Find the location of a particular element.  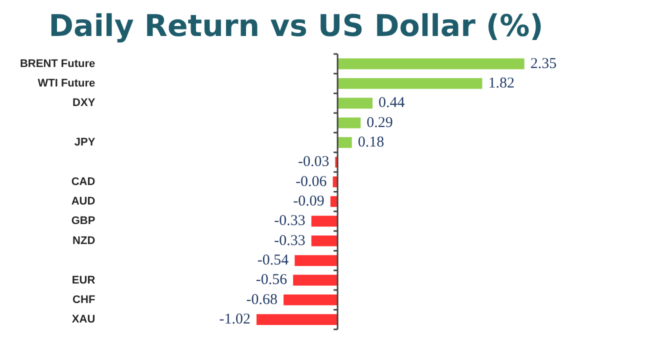

y-tick-label: EUR is located at coordinates (84, 280).